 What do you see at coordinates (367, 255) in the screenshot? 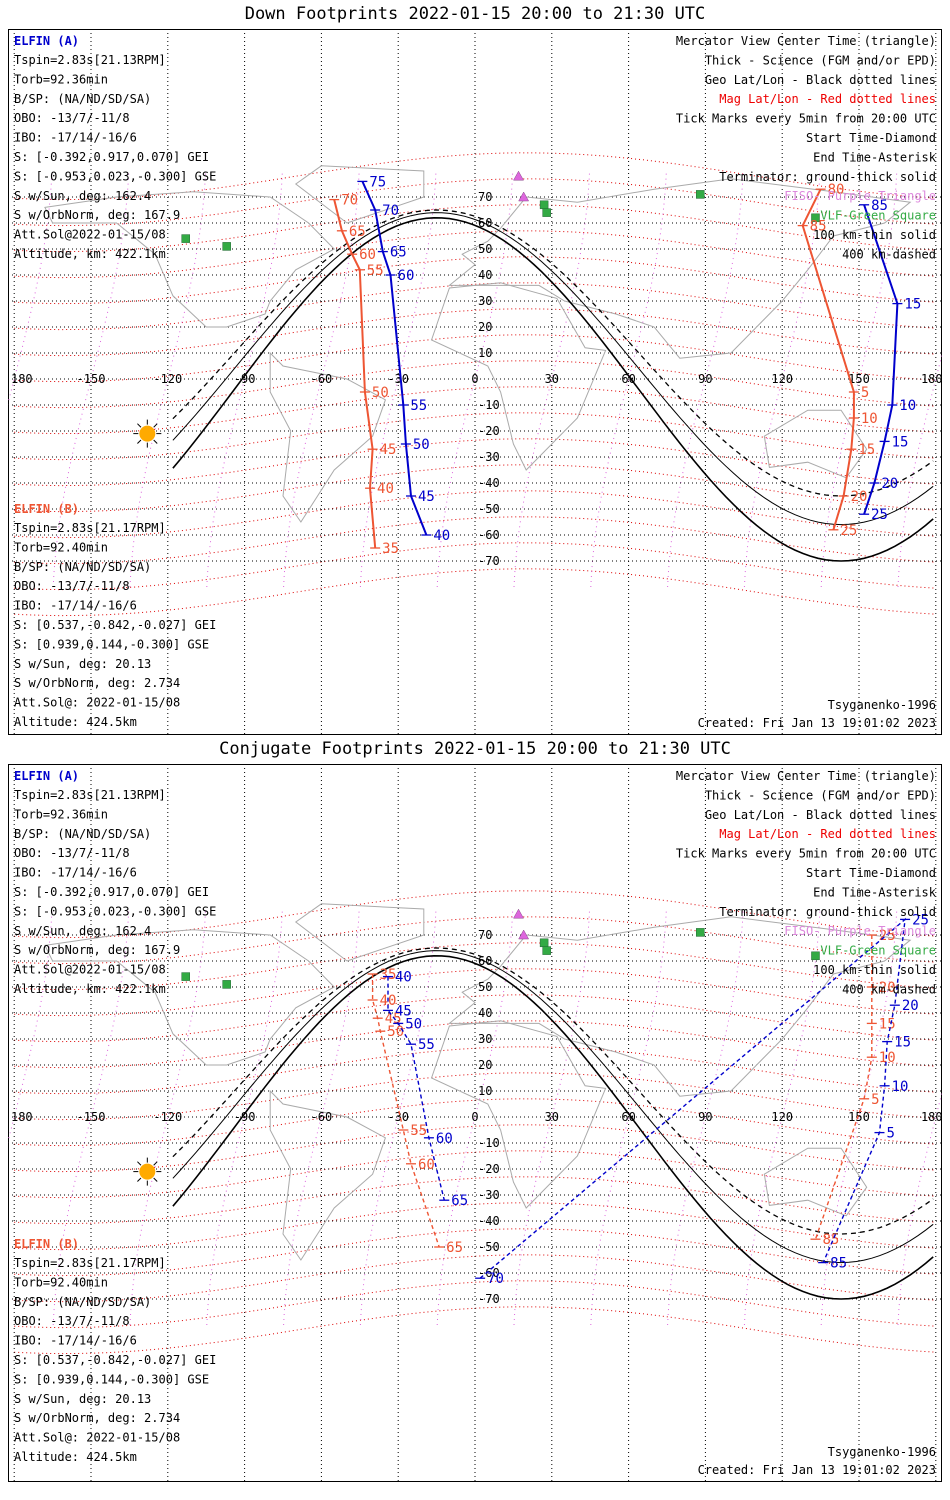
I see `elfin-b-tick-label: 60` at bounding box center [367, 255].